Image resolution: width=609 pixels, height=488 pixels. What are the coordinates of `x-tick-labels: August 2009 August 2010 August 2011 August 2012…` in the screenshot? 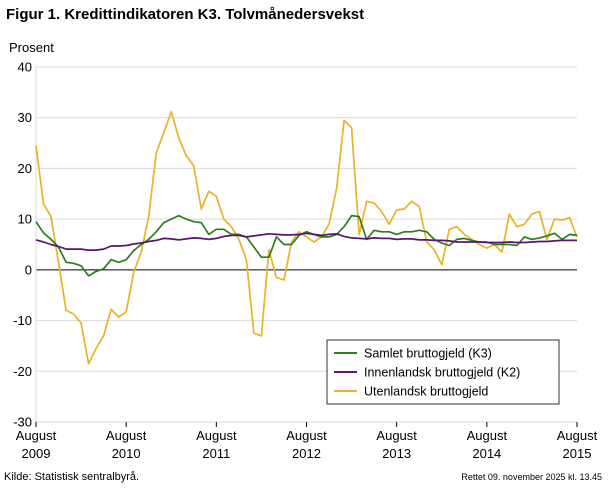 It's located at (307, 441).